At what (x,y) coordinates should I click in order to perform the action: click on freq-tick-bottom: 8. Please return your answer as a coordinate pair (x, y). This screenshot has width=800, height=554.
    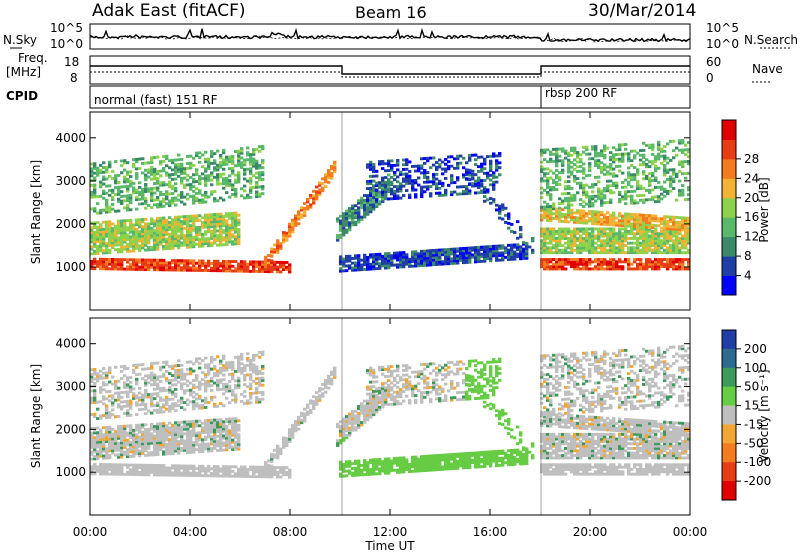
    Looking at the image, I should click on (74, 78).